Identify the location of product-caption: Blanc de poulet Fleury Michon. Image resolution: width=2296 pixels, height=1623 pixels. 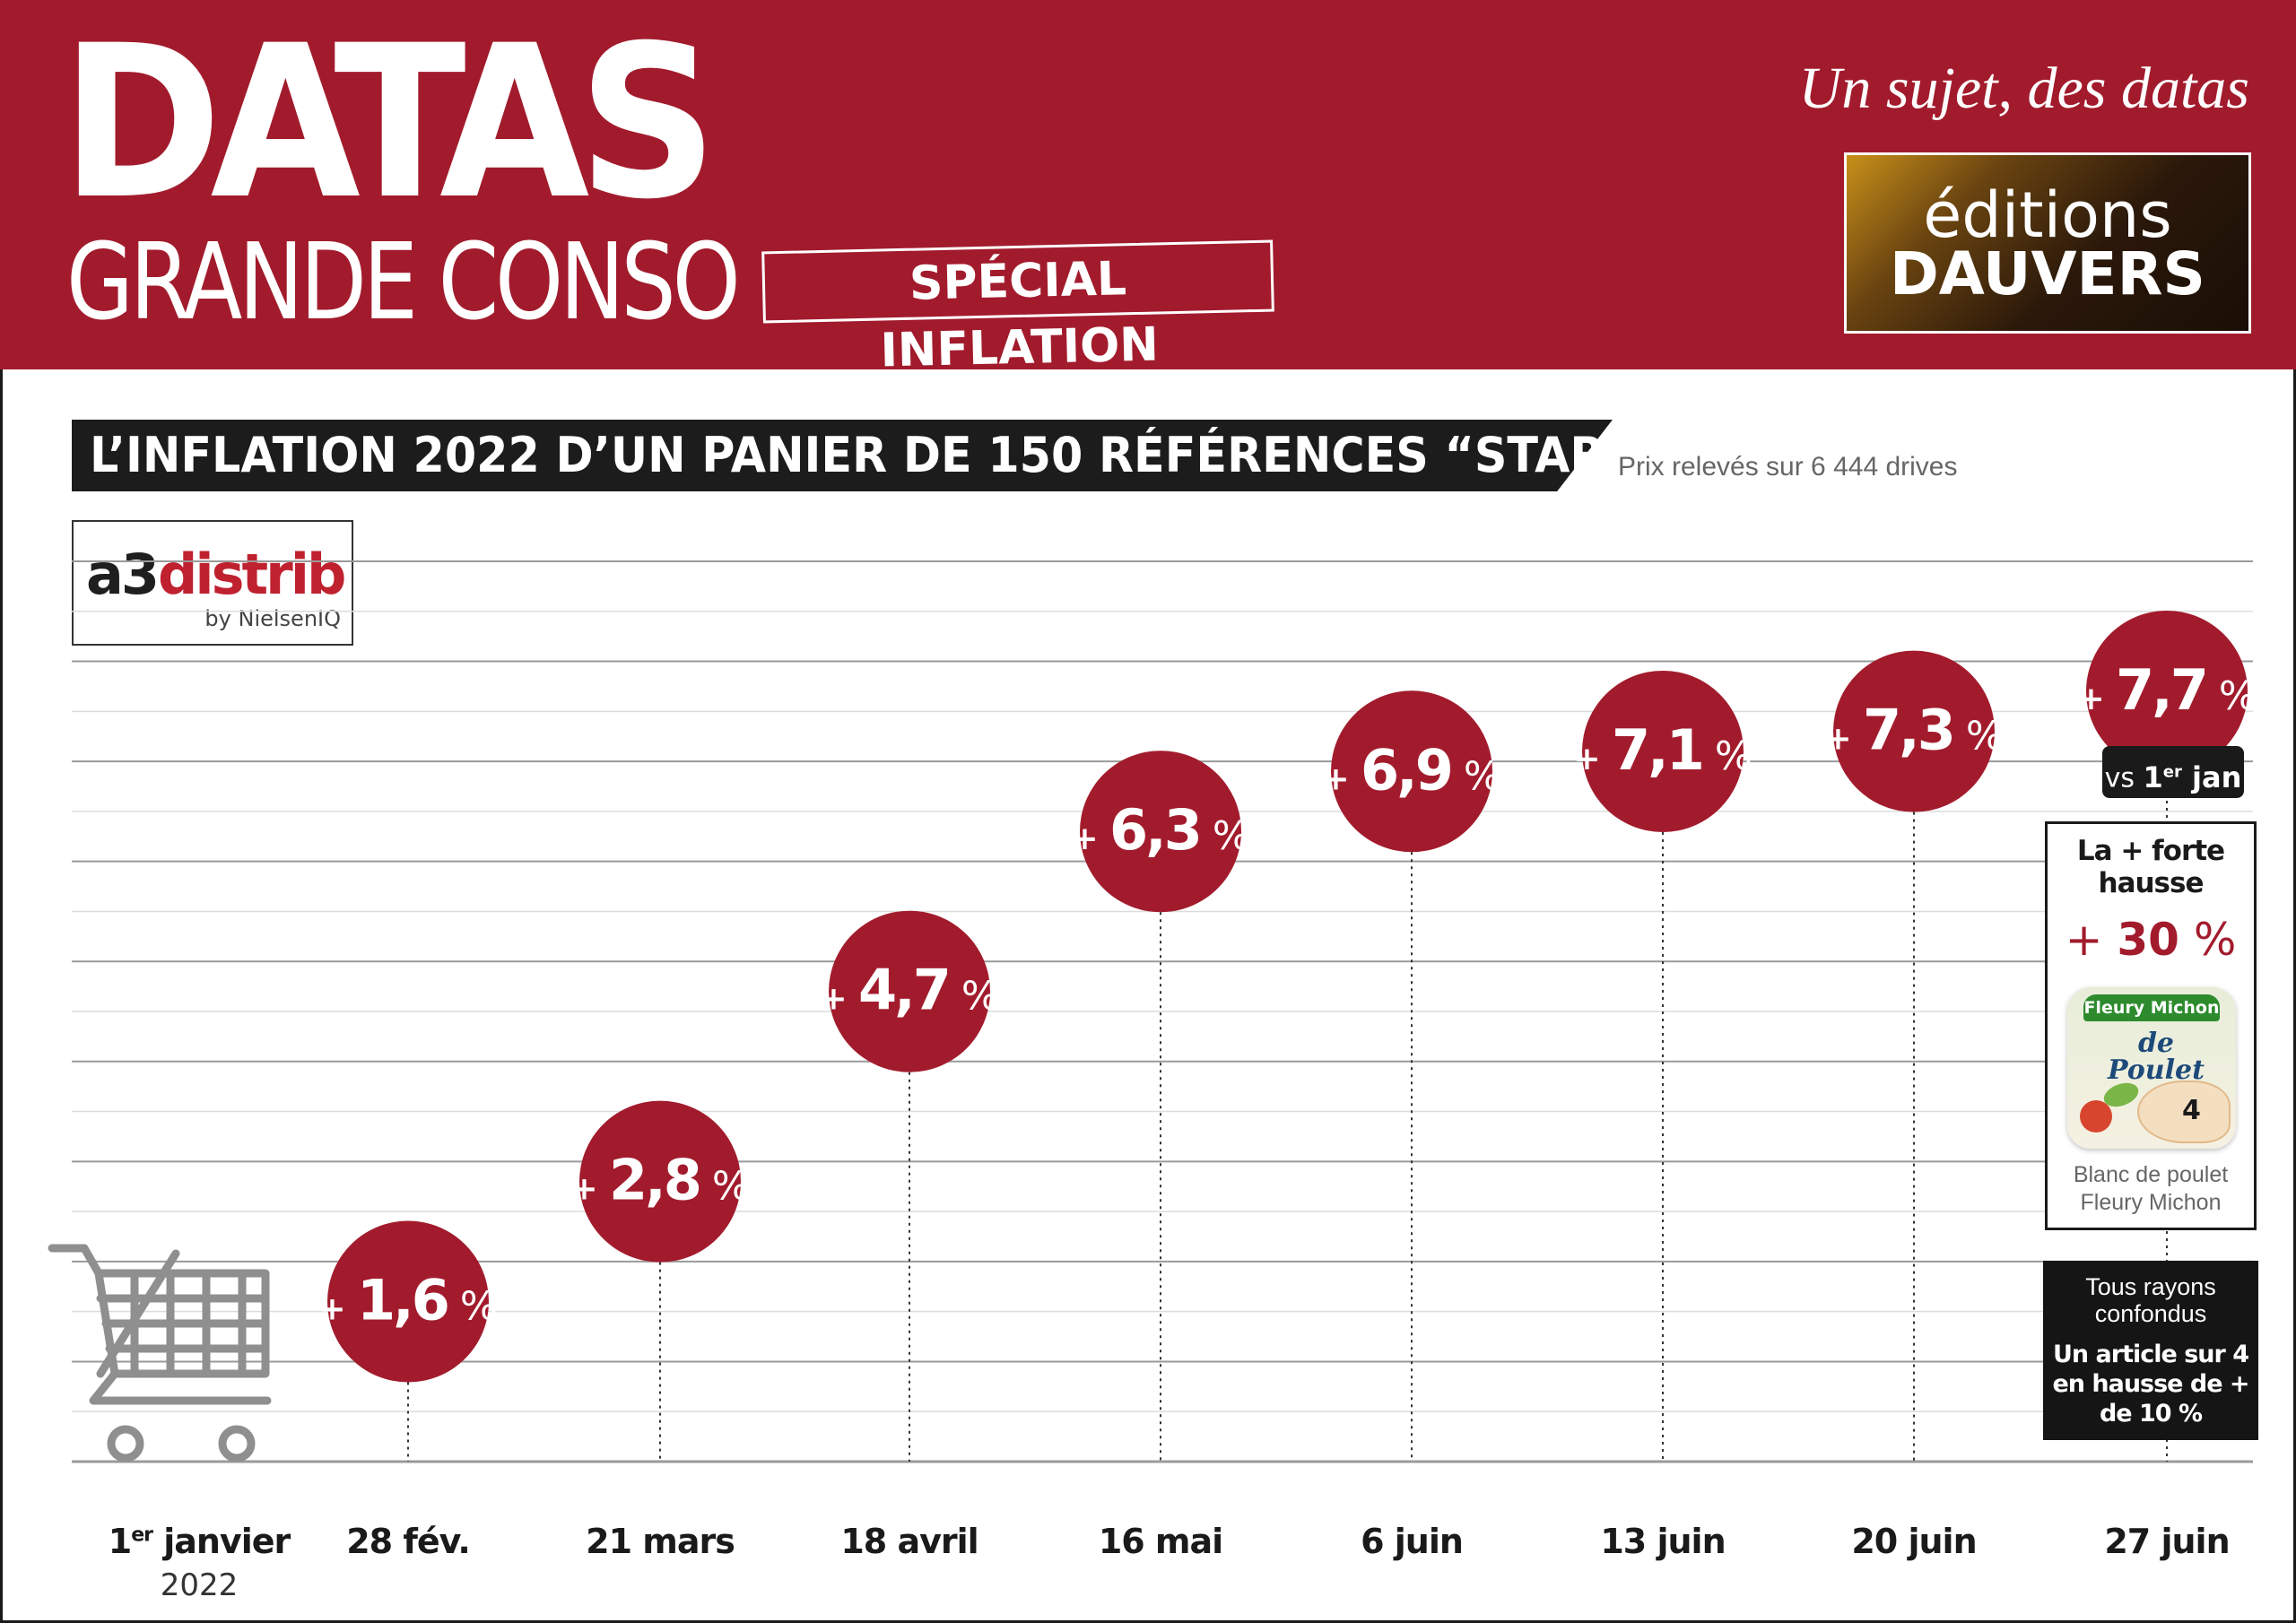
(2151, 1188).